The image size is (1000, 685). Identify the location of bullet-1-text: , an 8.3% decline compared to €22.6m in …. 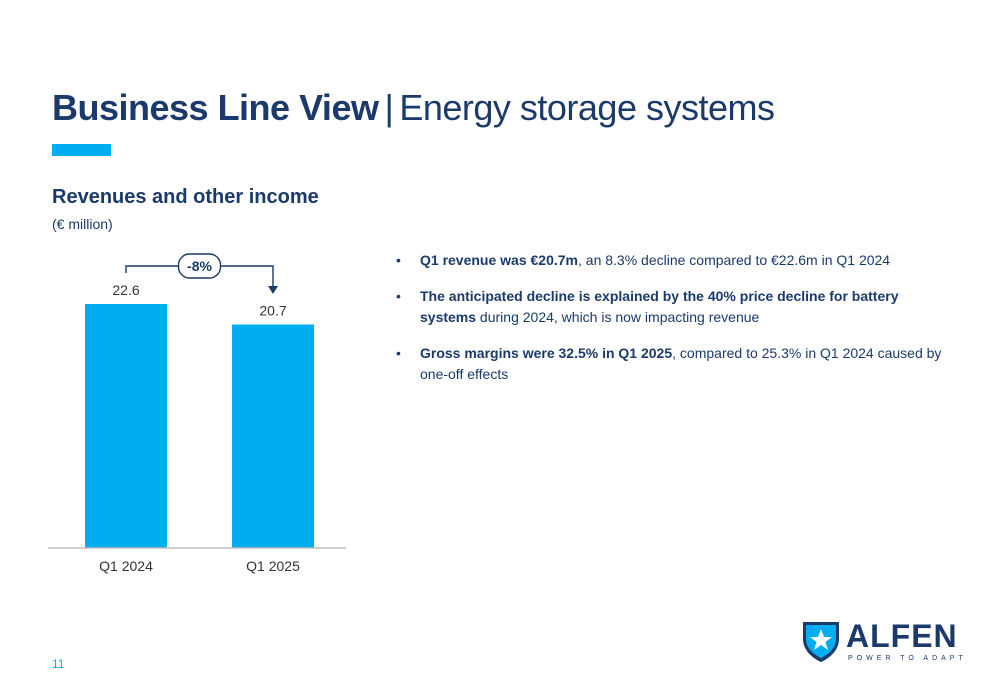
(734, 260).